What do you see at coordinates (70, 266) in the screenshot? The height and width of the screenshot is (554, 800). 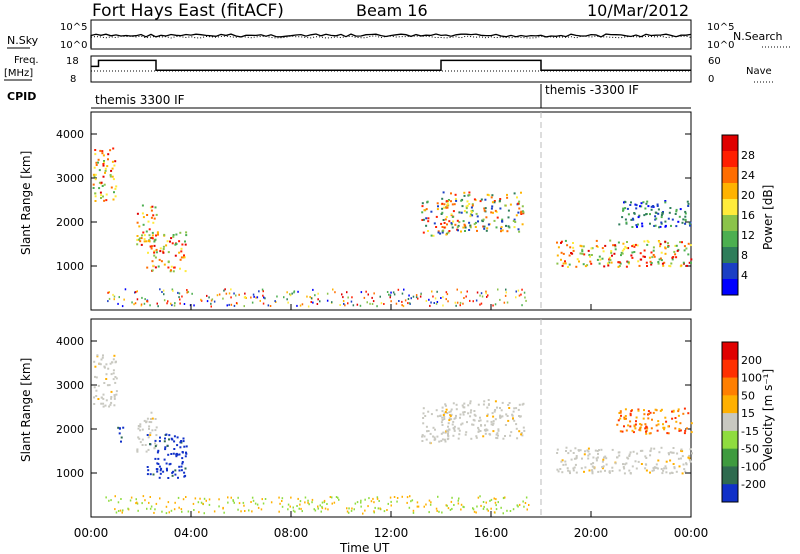 I see `y-tick-label: 1000` at bounding box center [70, 266].